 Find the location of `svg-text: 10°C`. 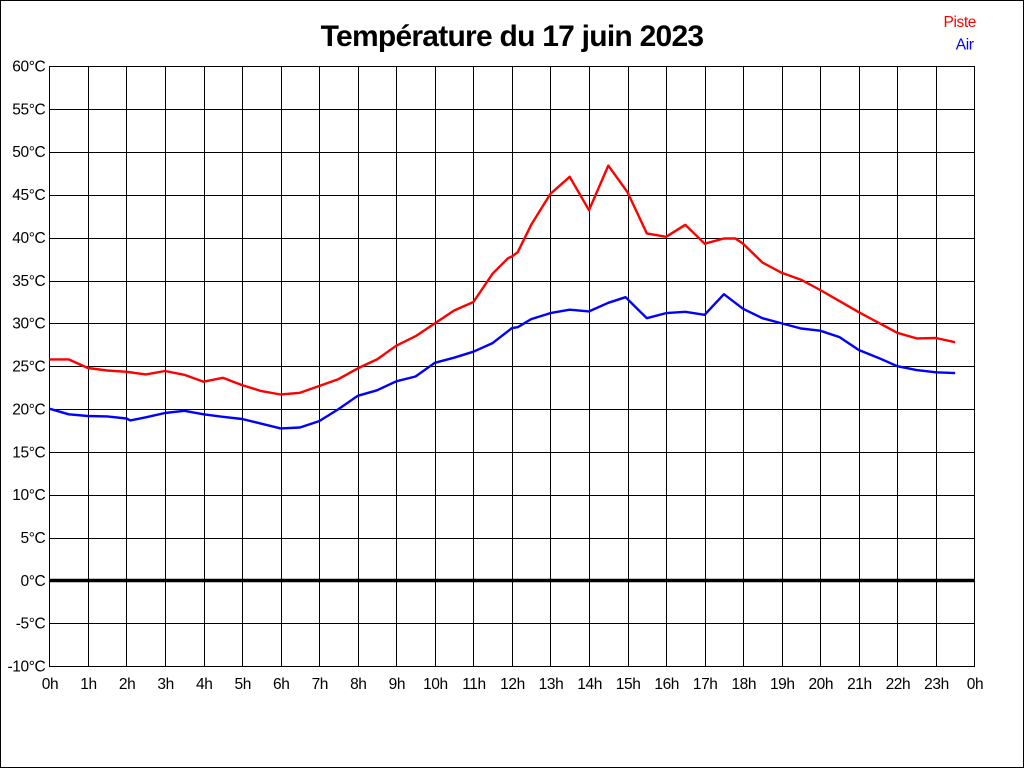

svg-text: 10°C is located at coordinates (28, 495).